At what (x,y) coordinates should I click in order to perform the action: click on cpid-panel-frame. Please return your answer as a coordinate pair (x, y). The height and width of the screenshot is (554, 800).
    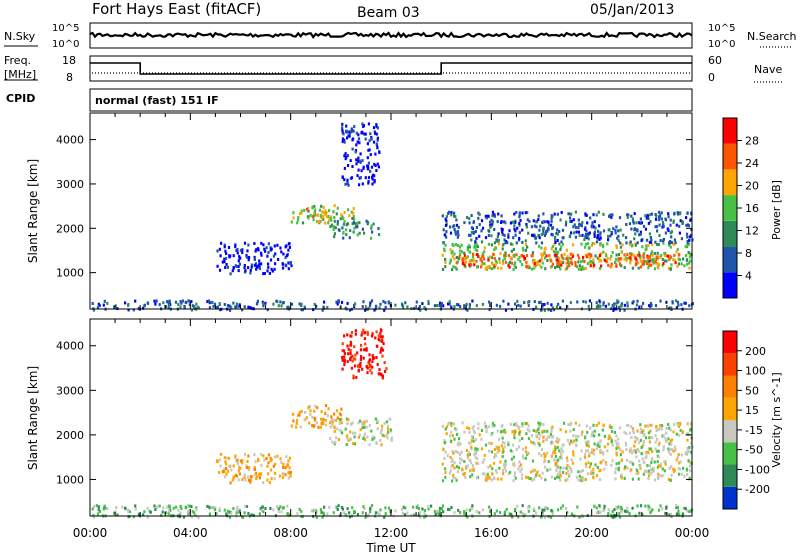
    Looking at the image, I should click on (391, 100).